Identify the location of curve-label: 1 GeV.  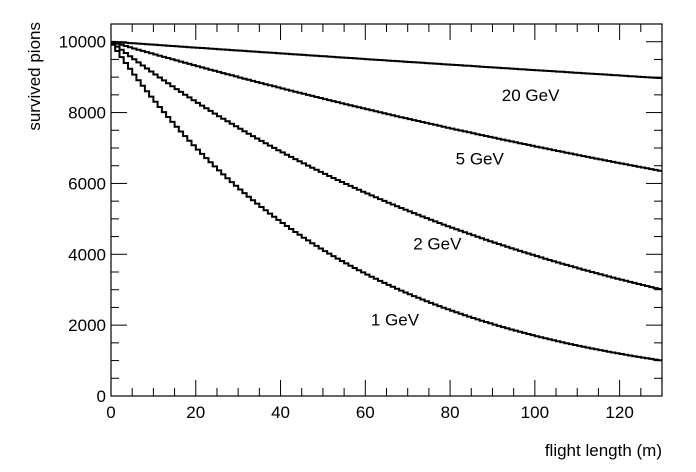
(395, 319).